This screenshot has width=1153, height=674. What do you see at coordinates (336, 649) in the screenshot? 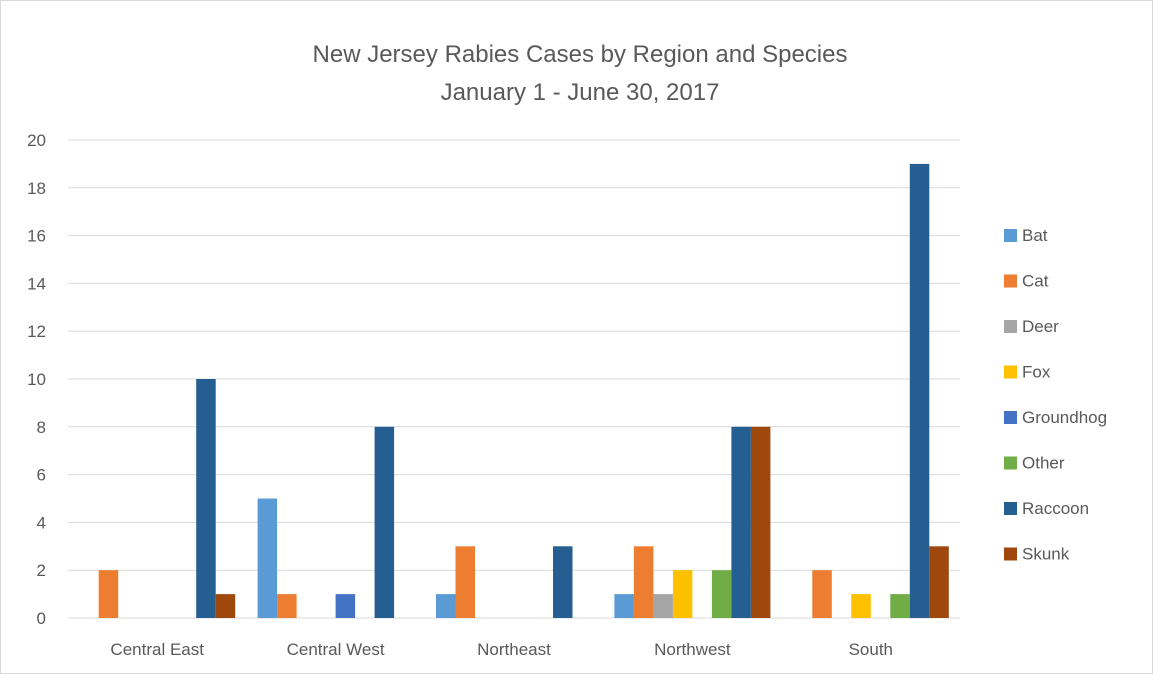
I see `x-category-label: Central West` at bounding box center [336, 649].